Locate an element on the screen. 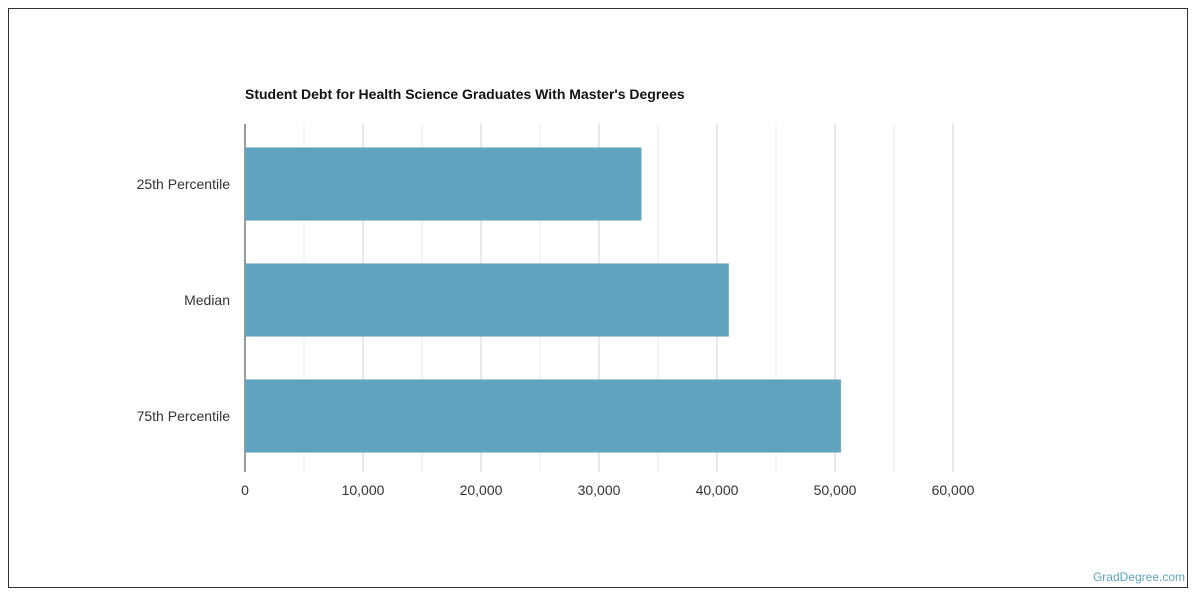 The image size is (1200, 600). bar-25th-percentile is located at coordinates (443, 184).